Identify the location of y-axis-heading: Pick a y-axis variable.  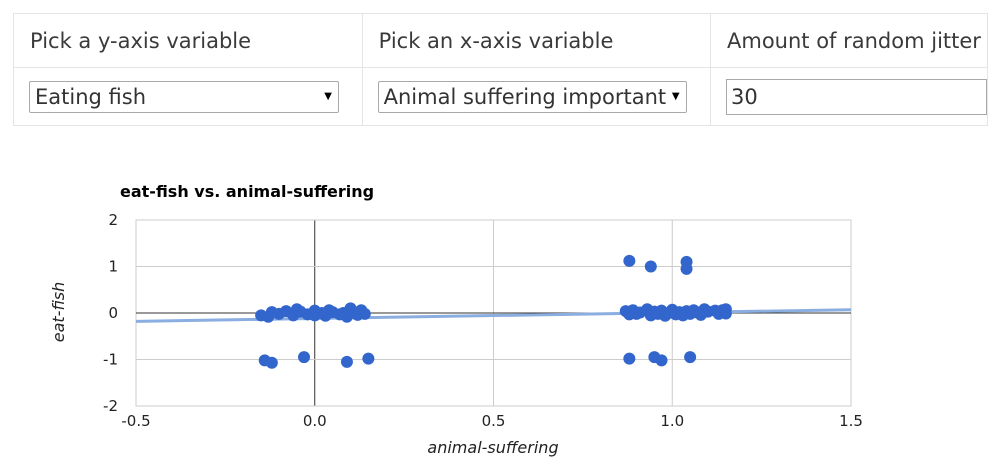
(188, 40).